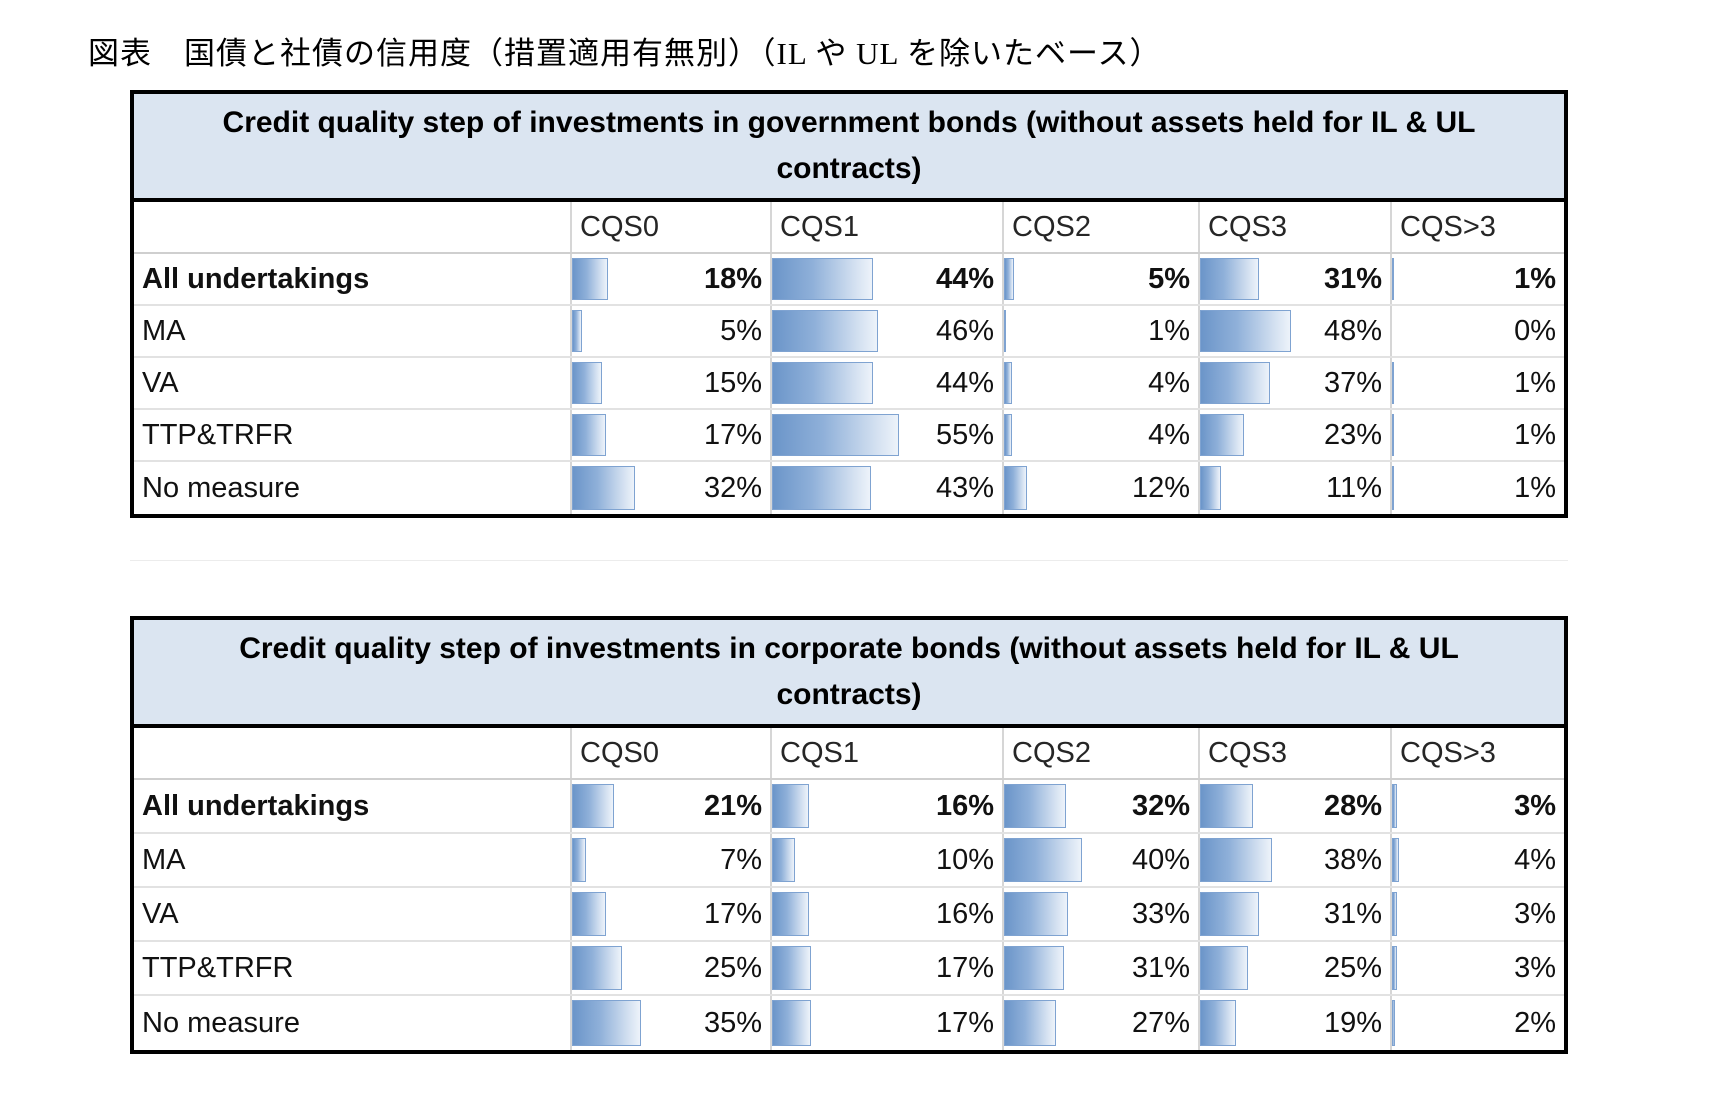  What do you see at coordinates (1354, 487) in the screenshot?
I see `value-text: 11%` at bounding box center [1354, 487].